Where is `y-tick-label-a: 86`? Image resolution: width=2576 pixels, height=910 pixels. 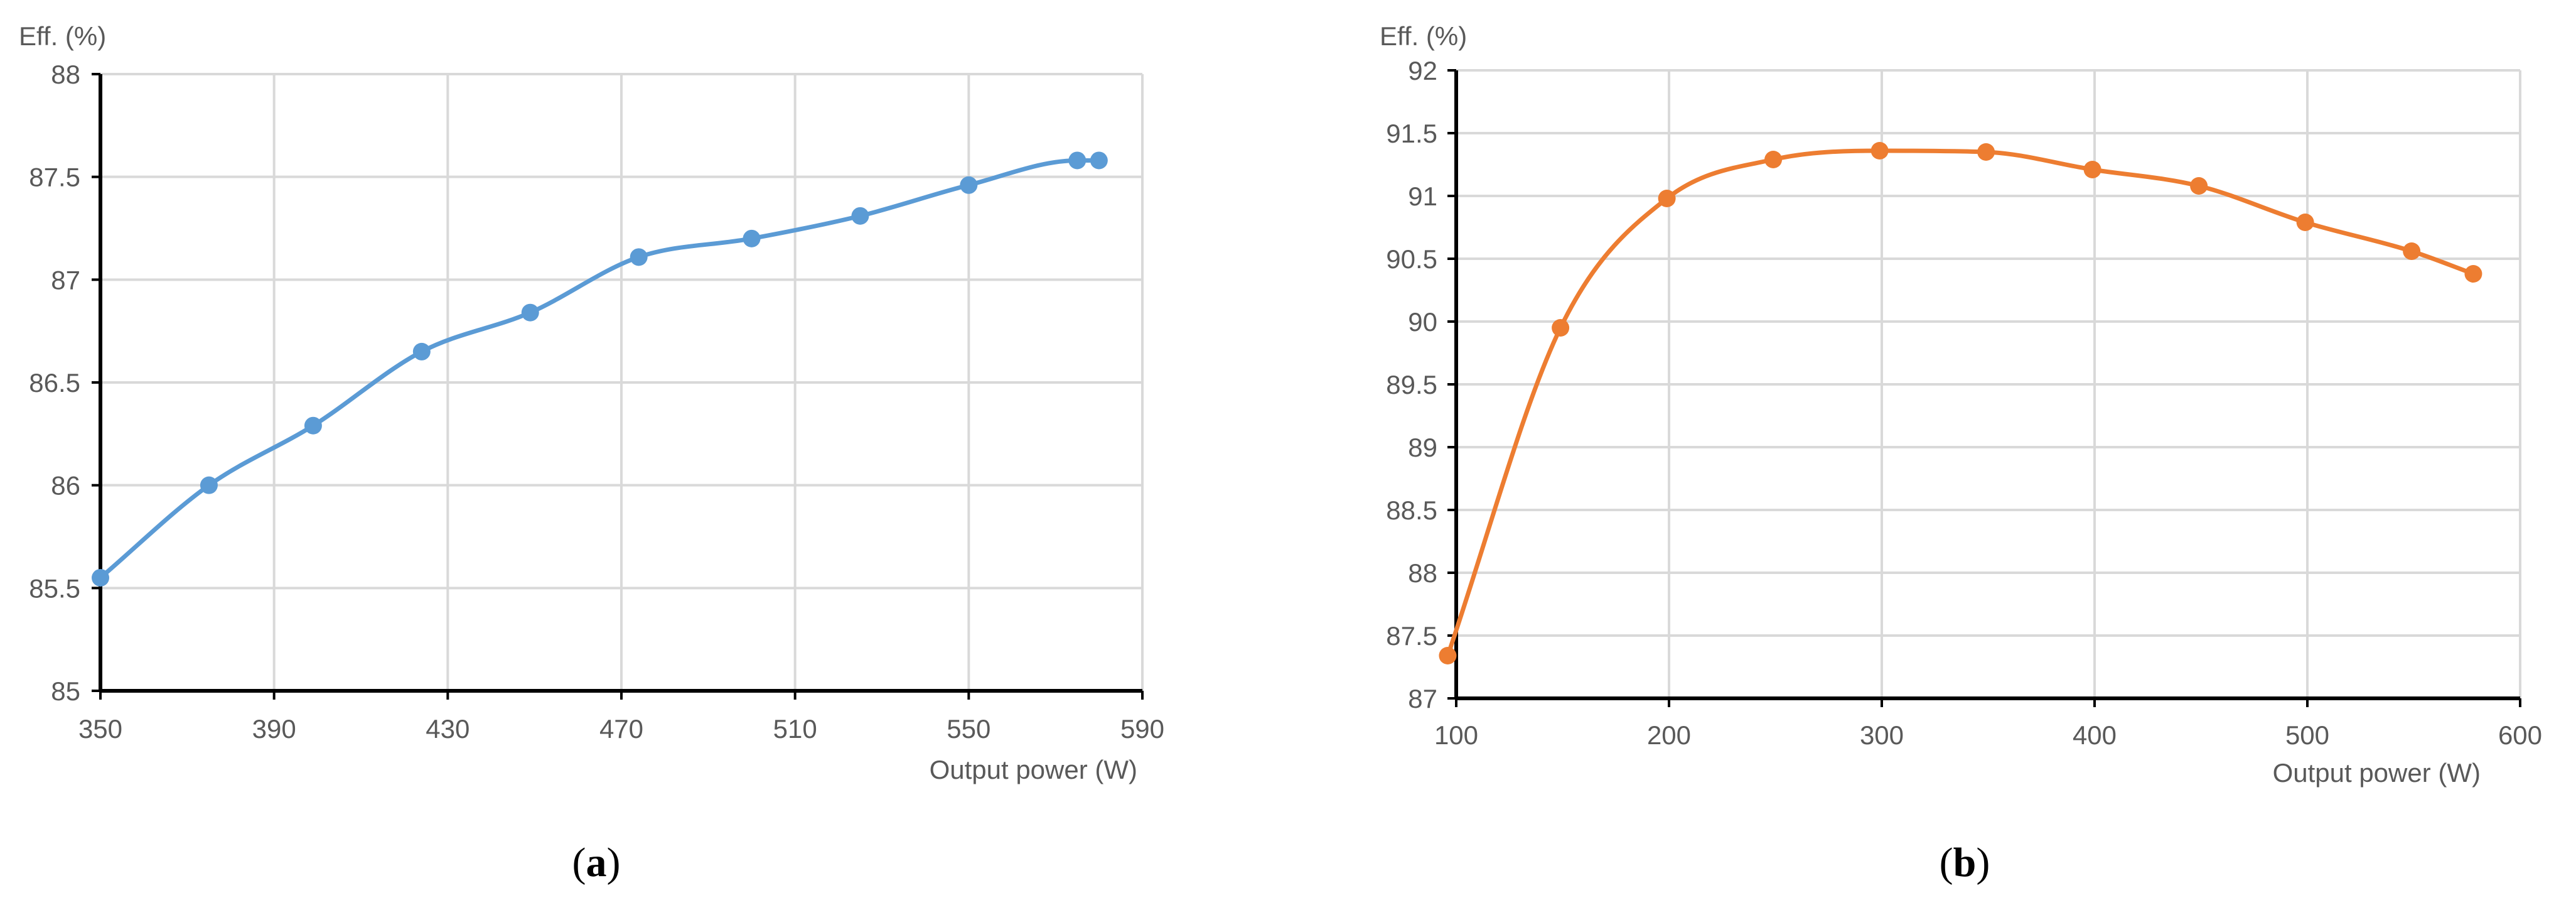
y-tick-label-a: 86 is located at coordinates (65, 486).